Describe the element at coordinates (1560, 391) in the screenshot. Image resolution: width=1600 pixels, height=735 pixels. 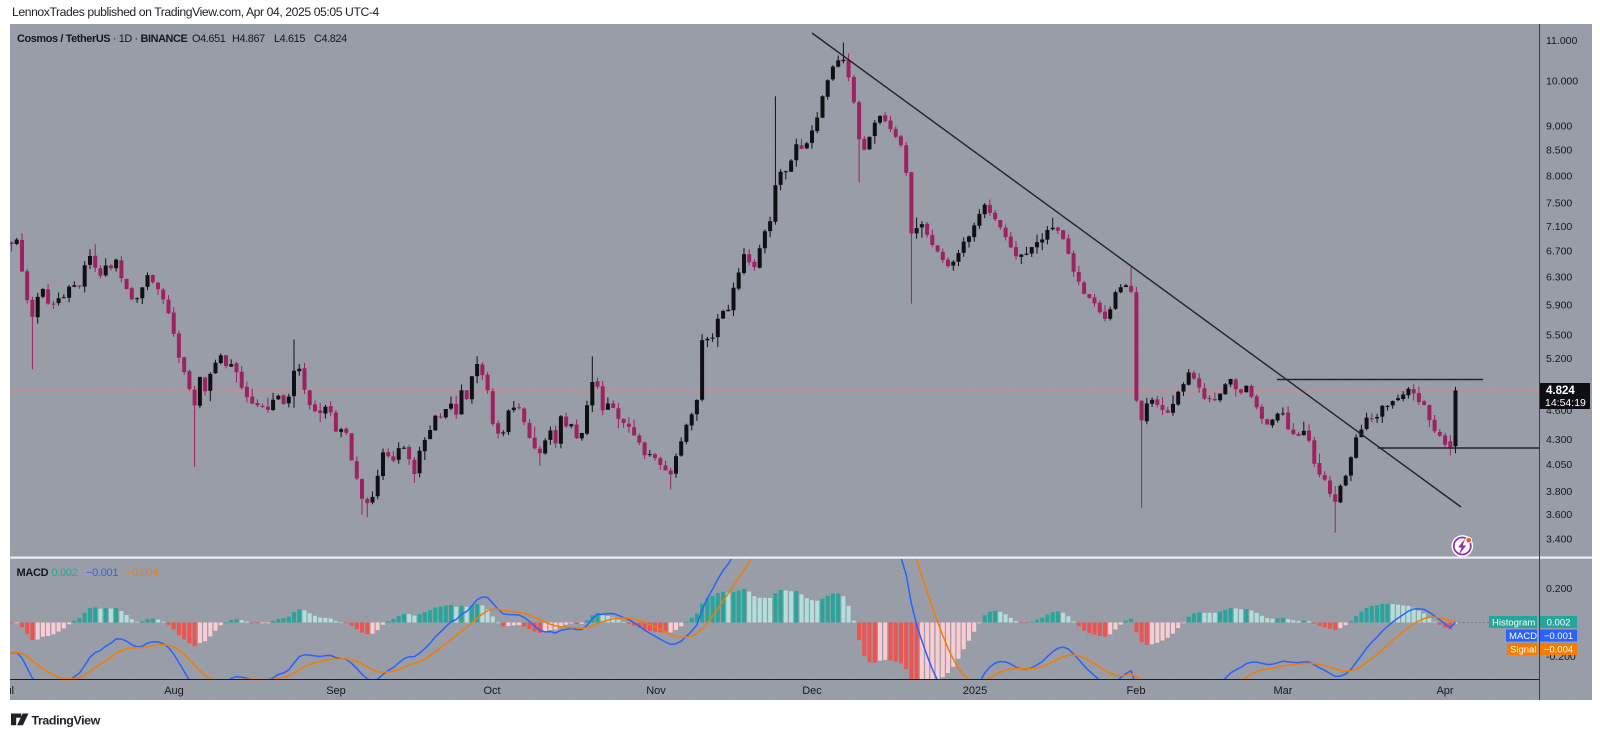
I see `svg-text: 4.824` at that location.